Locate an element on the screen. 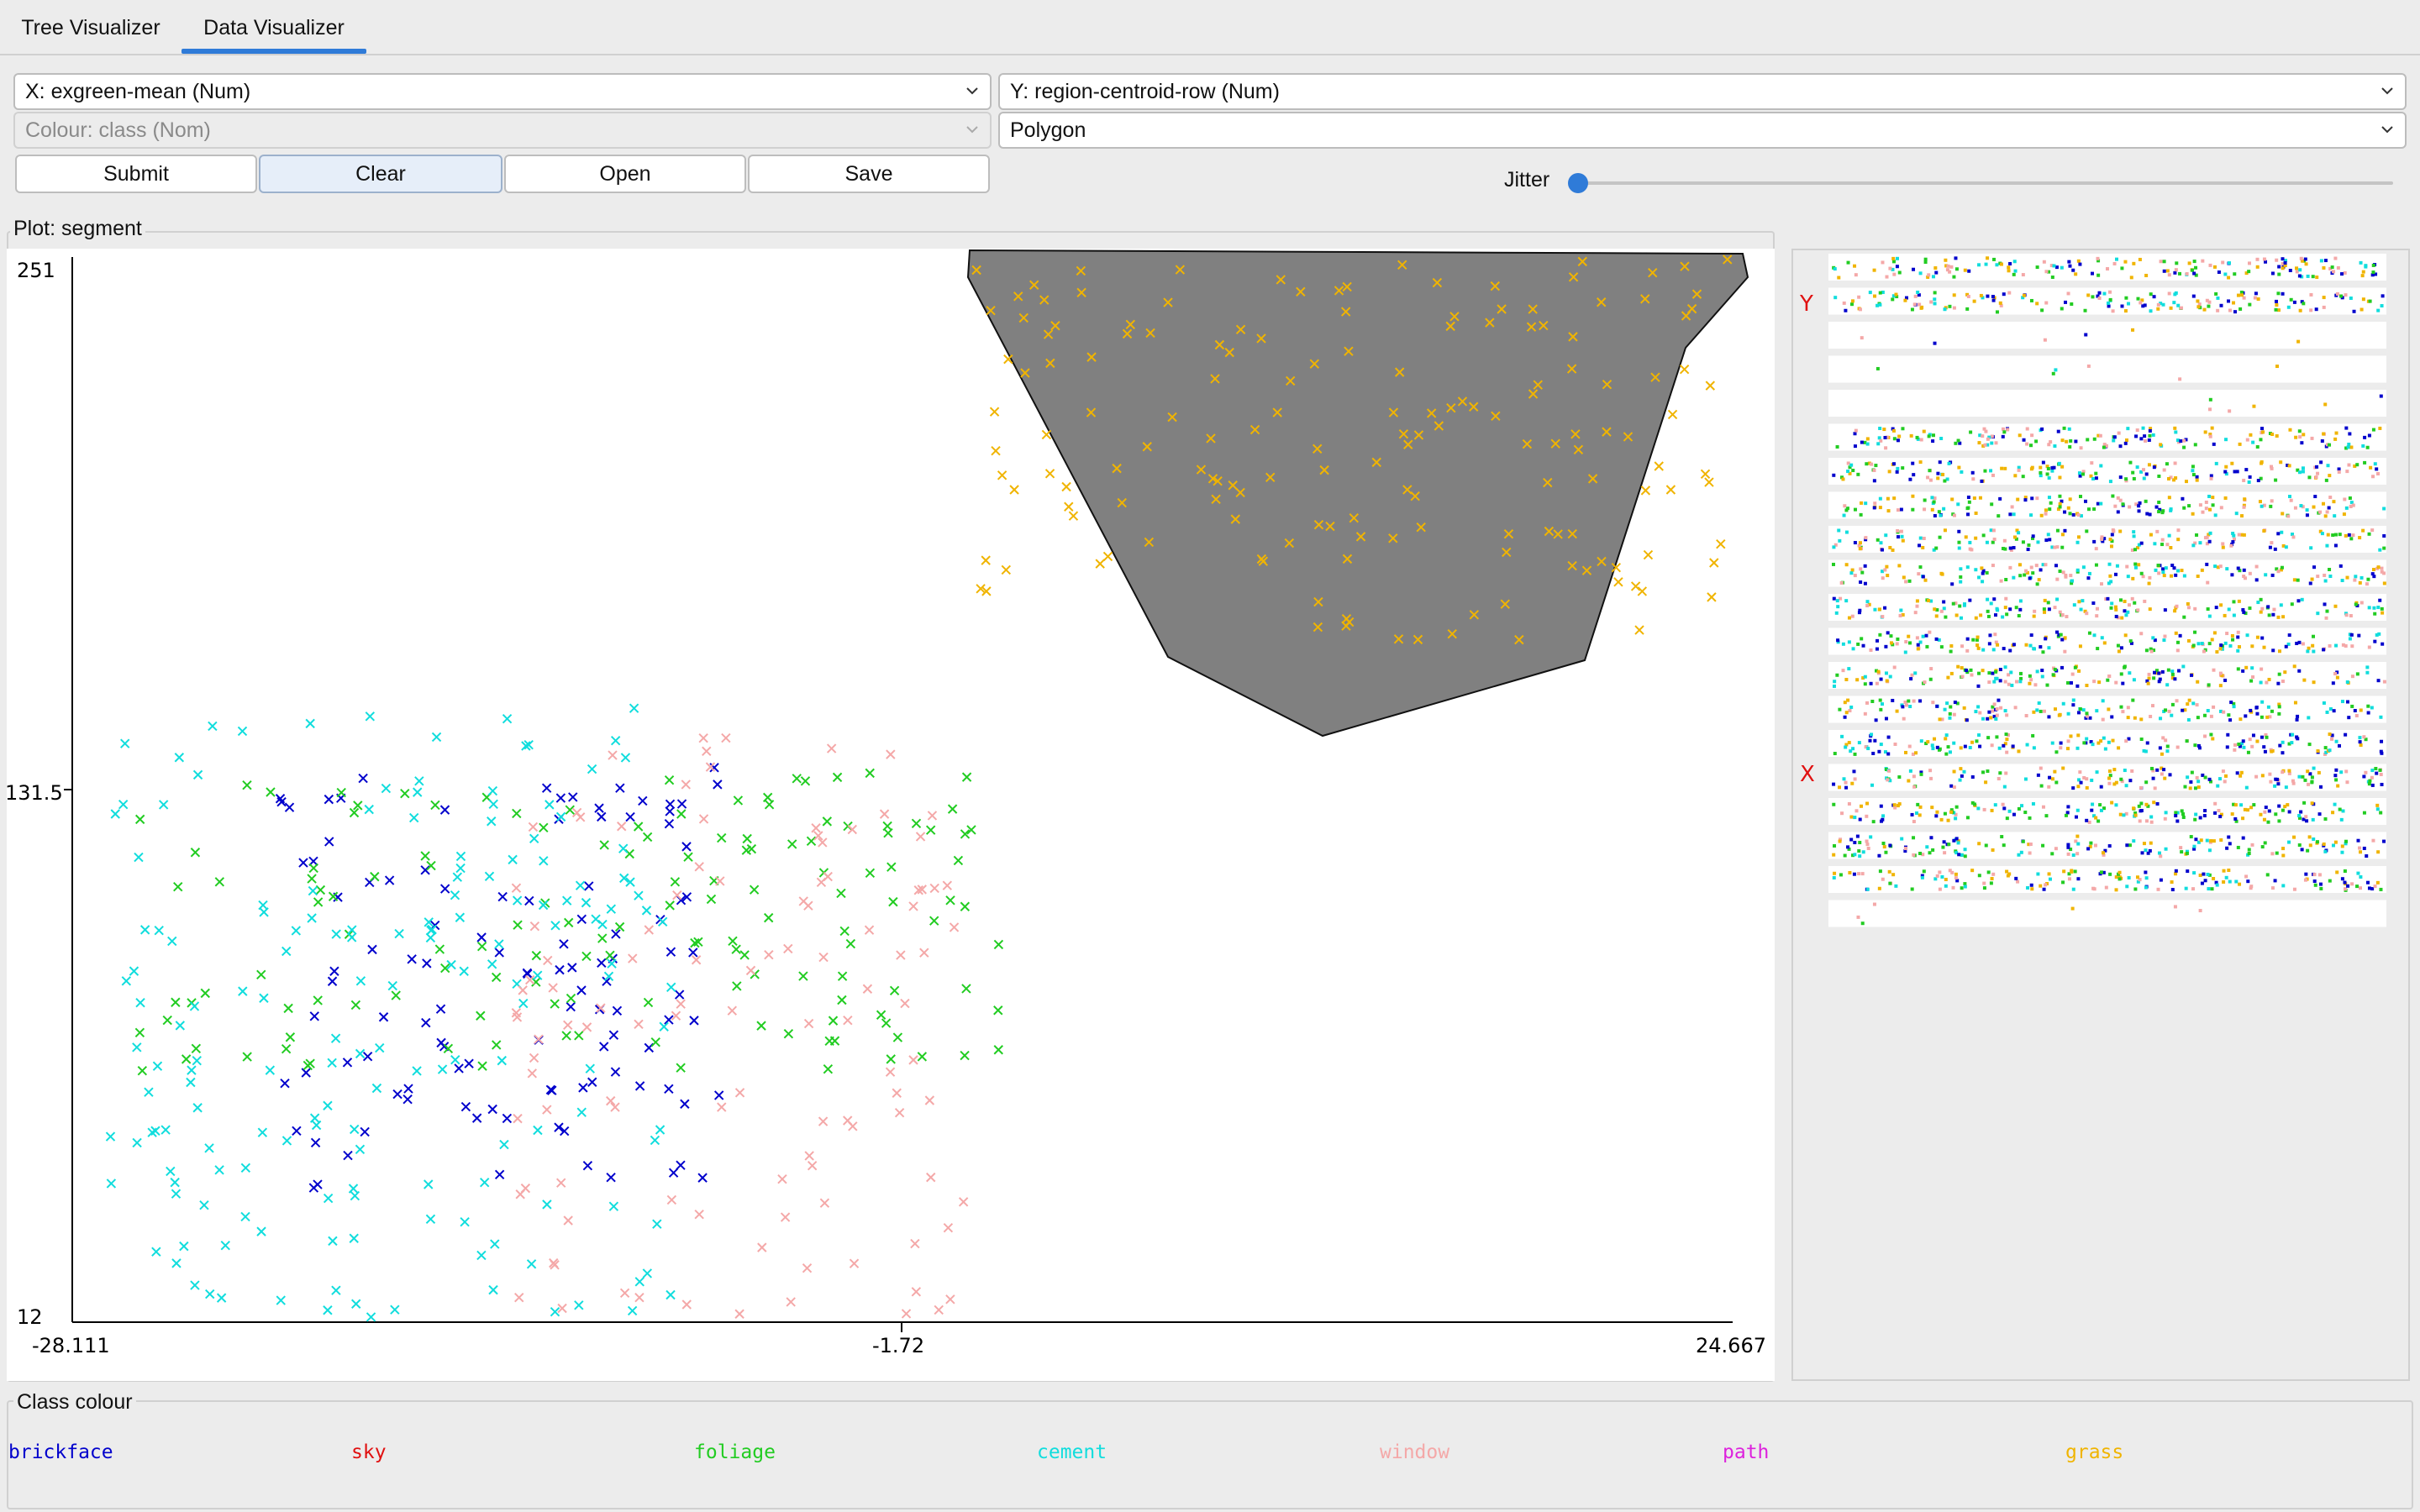 The width and height of the screenshot is (2420, 1512). legend-brickface: brickface is located at coordinates (60, 1452).